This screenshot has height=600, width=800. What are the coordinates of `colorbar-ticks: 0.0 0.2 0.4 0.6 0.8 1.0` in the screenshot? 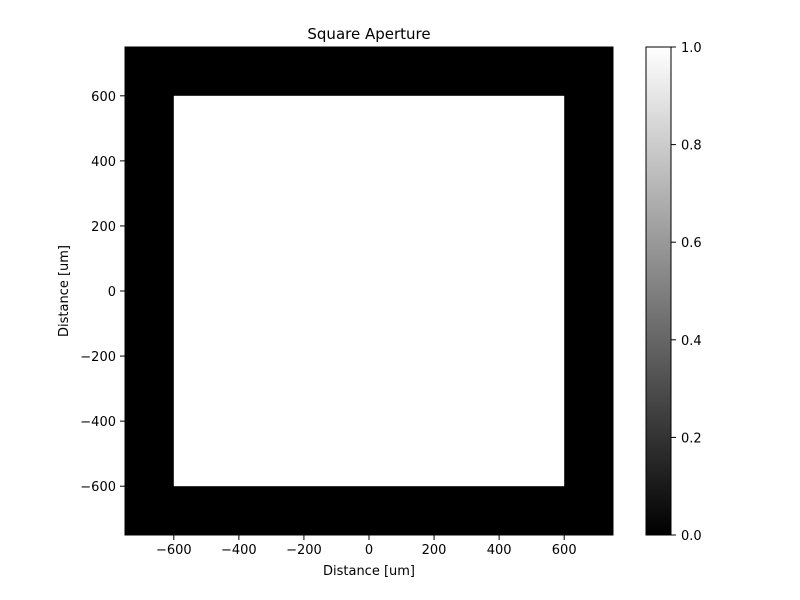 It's located at (686, 292).